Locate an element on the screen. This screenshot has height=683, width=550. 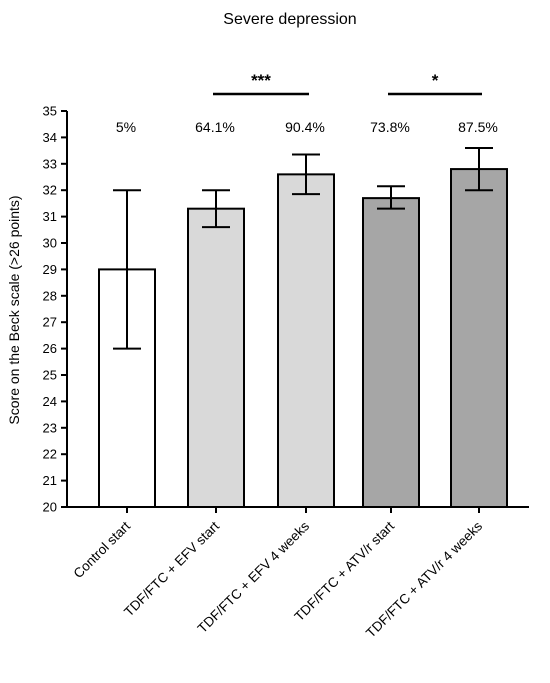
y-tick-label: 21 is located at coordinates (50, 480).